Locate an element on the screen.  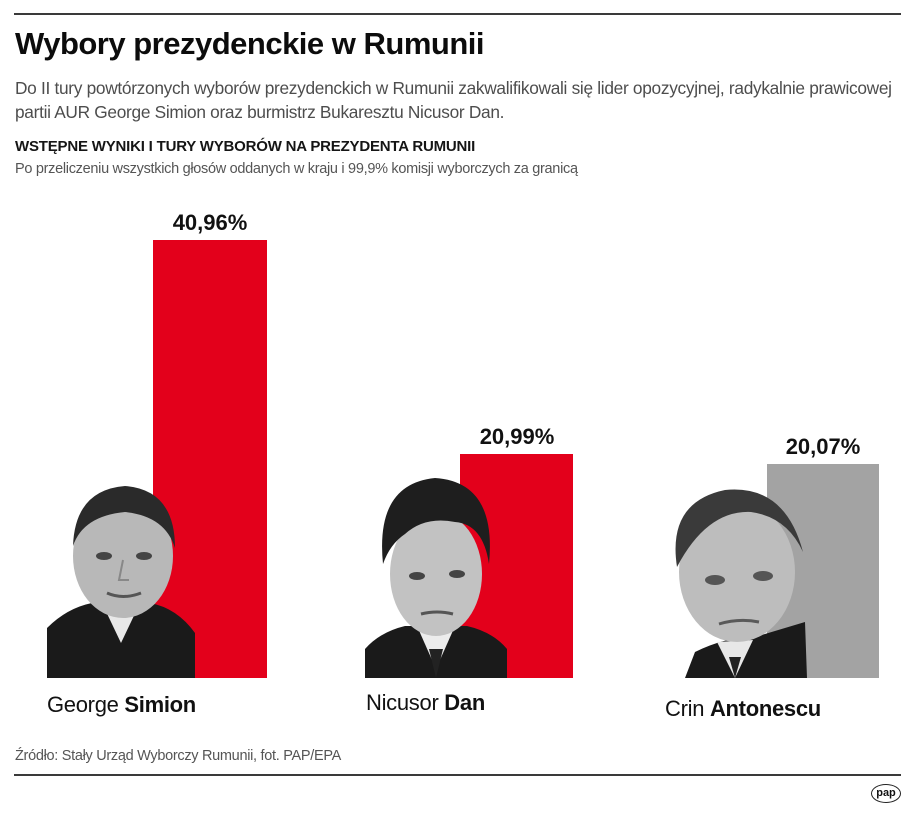
last-name: Dan is located at coordinates (464, 702).